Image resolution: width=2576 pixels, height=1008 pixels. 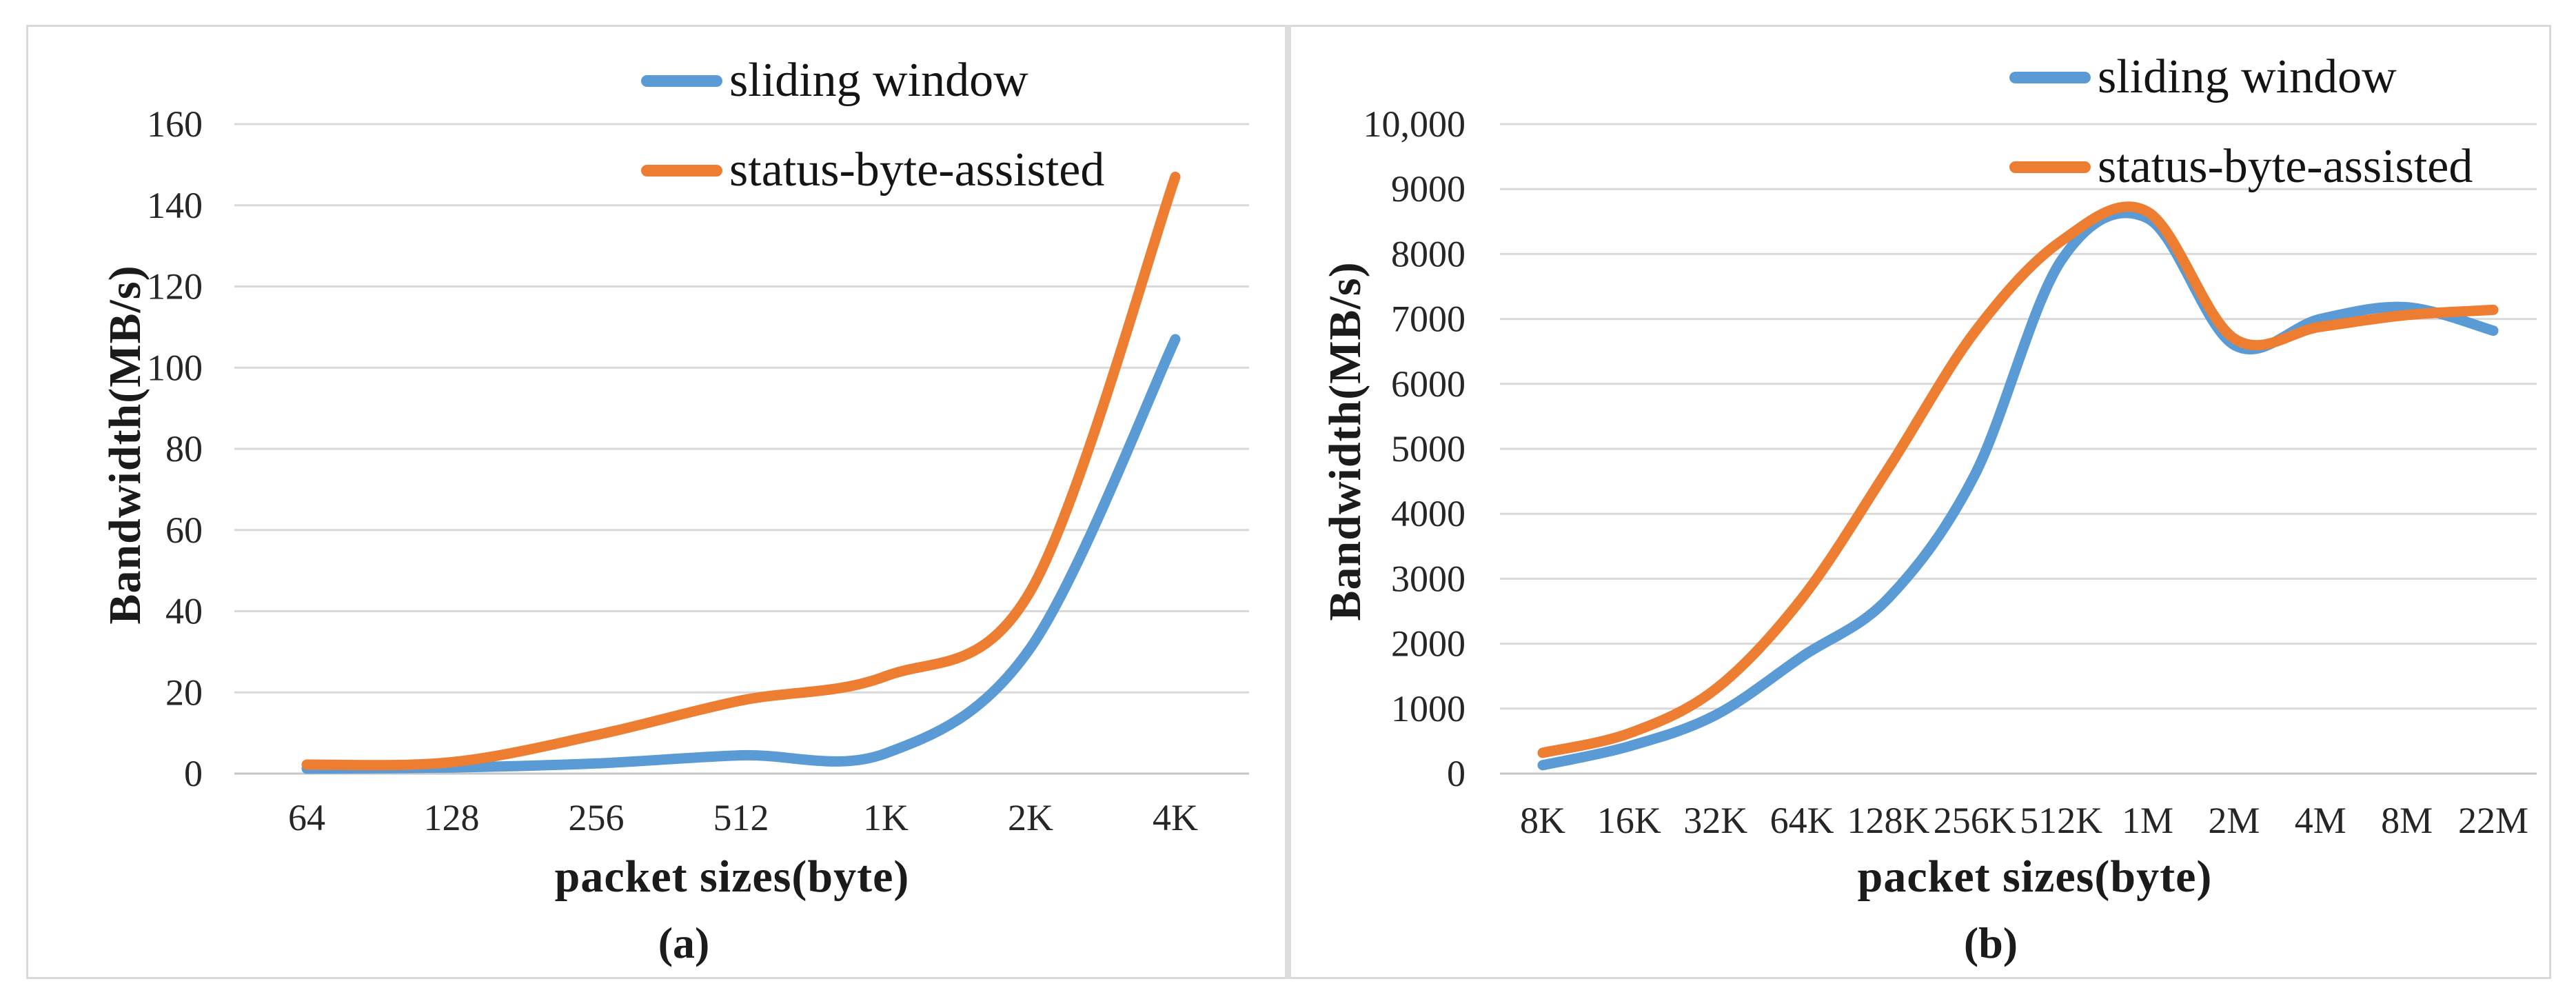 What do you see at coordinates (1975, 820) in the screenshot?
I see `chart-b-x-tick-label: 256K` at bounding box center [1975, 820].